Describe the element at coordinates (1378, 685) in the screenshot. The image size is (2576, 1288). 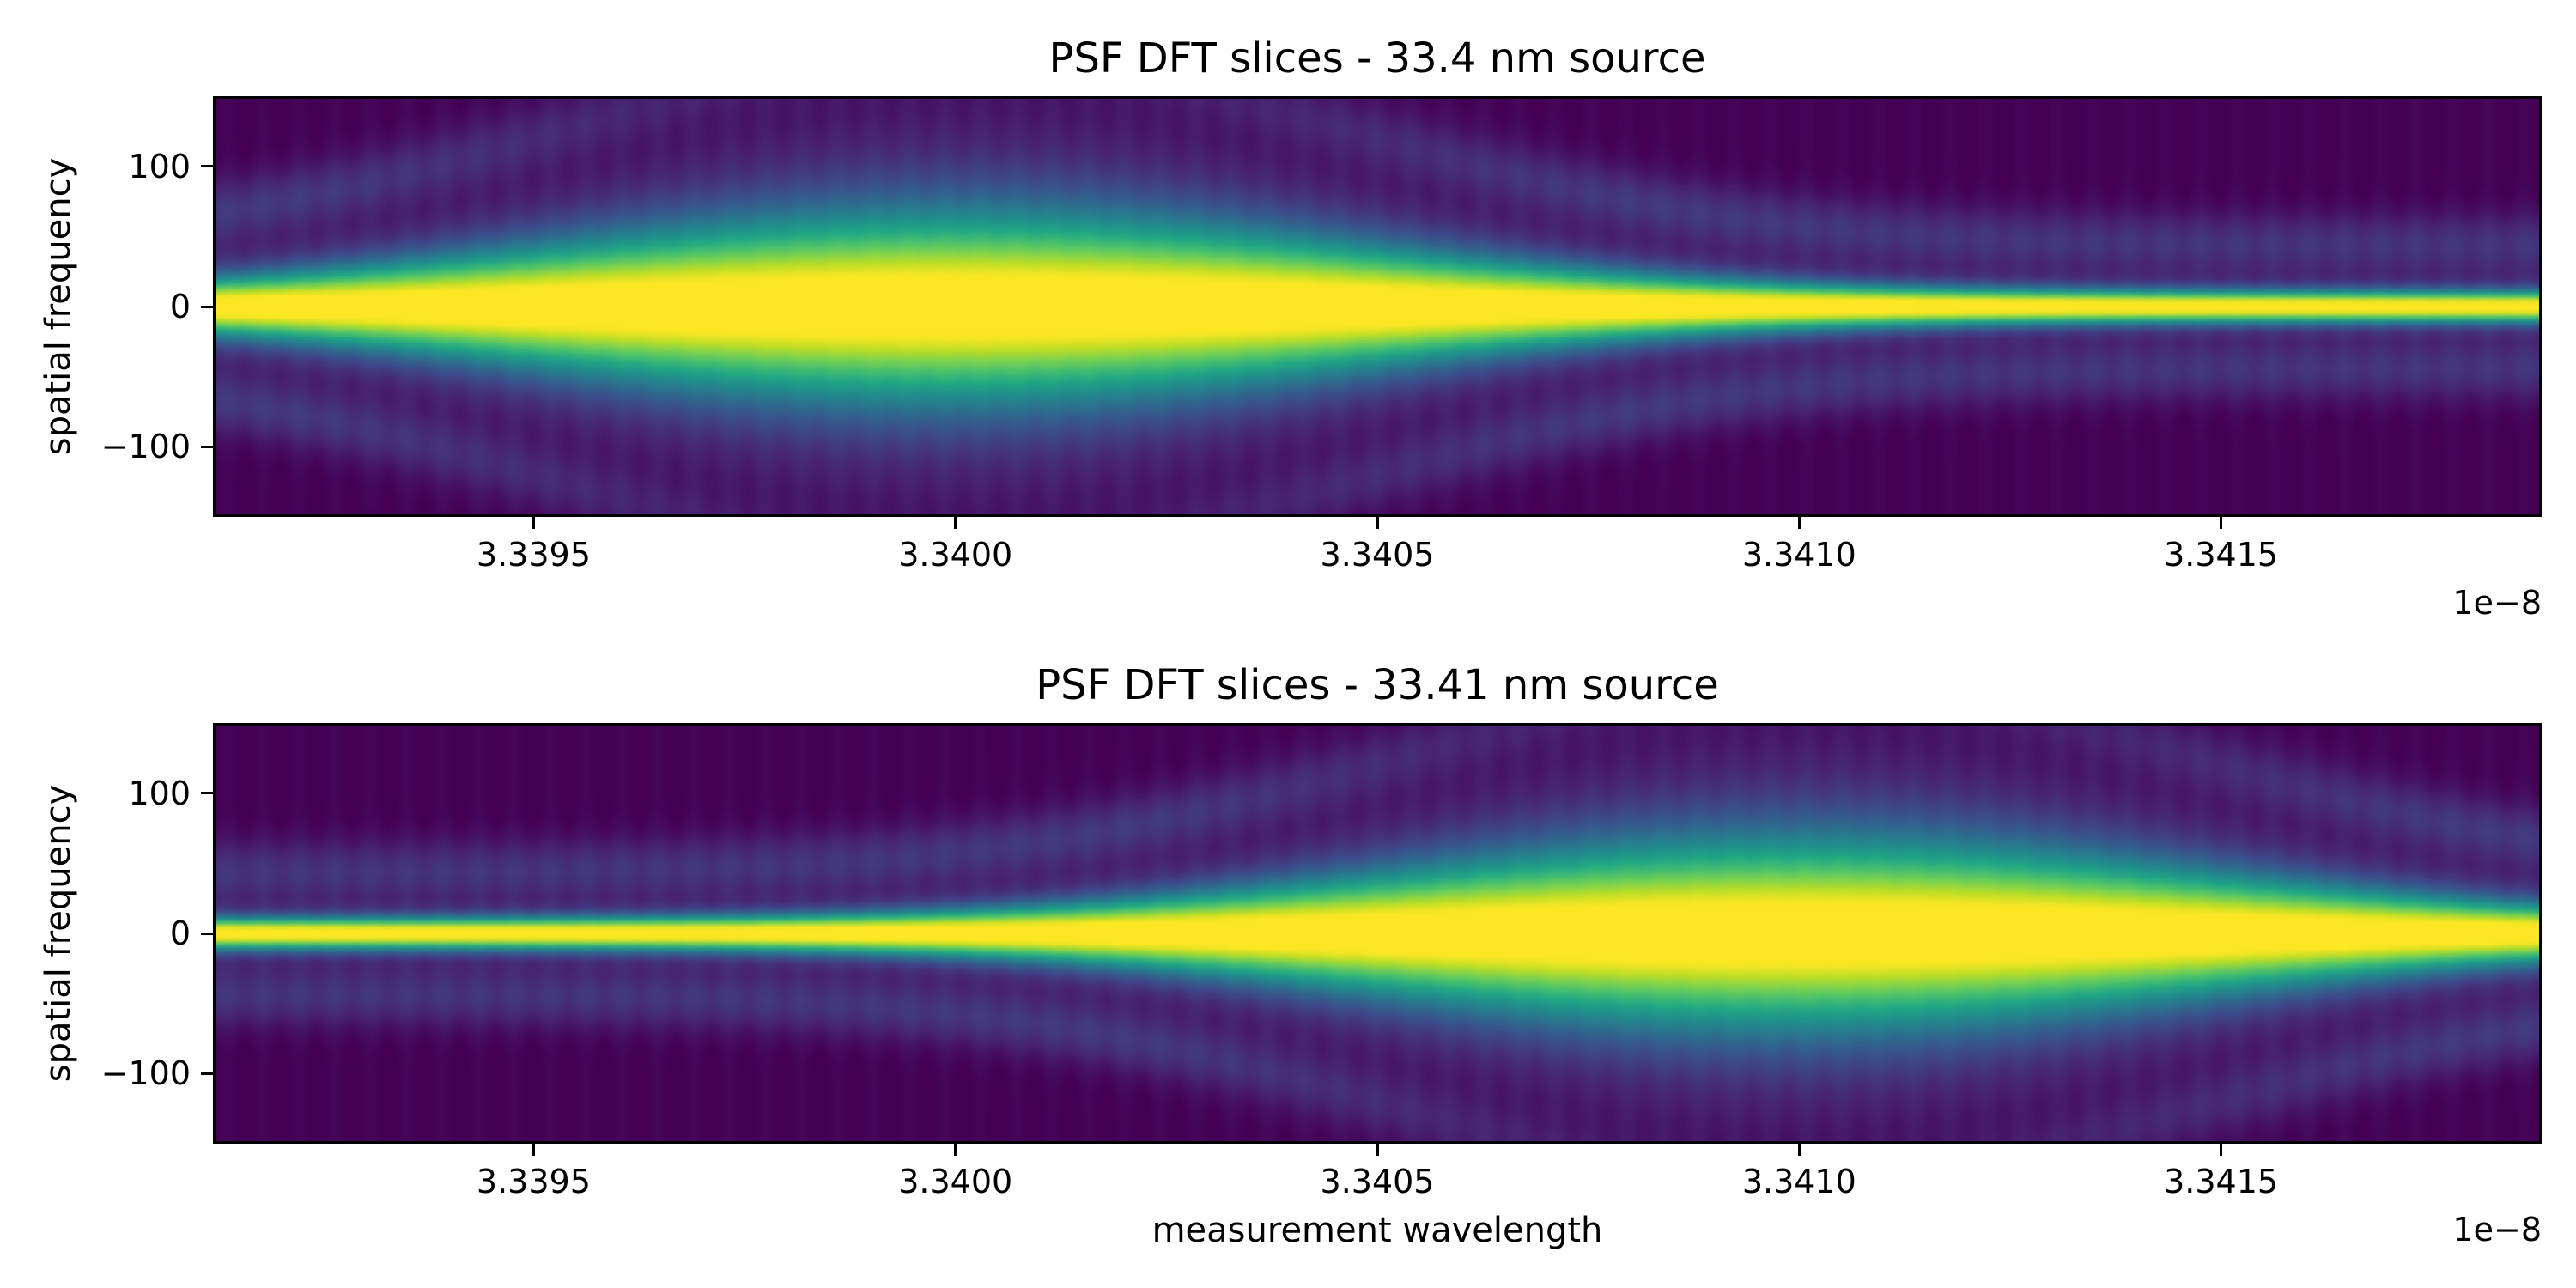
I see `chart-title: PSF DFT slices - 33.41 nm source` at that location.